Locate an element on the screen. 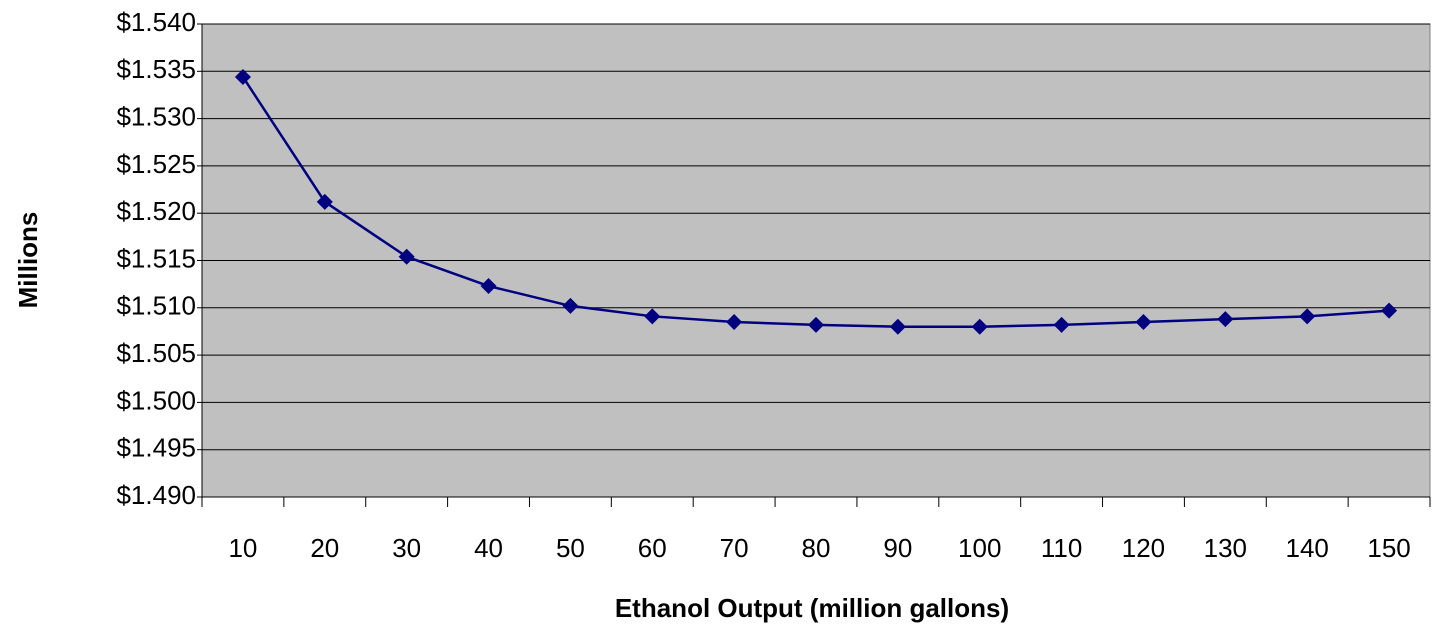 This screenshot has height=633, width=1432. x-tick-label: 140 is located at coordinates (1307, 548).